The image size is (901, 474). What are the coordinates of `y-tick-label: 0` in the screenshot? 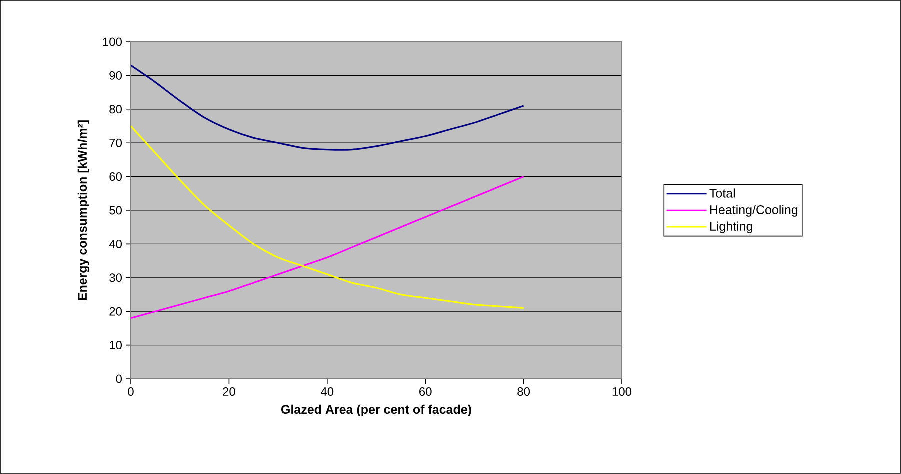 It's located at (119, 379).